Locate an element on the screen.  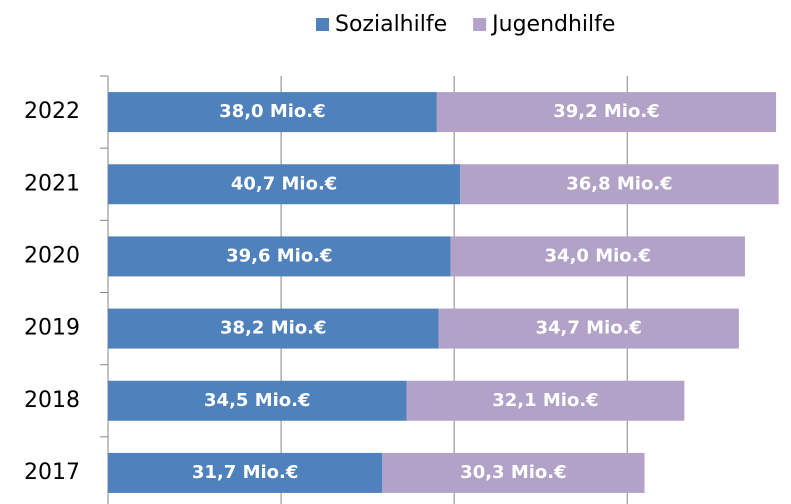
value-label: 38,0 Mio.€ is located at coordinates (272, 111).